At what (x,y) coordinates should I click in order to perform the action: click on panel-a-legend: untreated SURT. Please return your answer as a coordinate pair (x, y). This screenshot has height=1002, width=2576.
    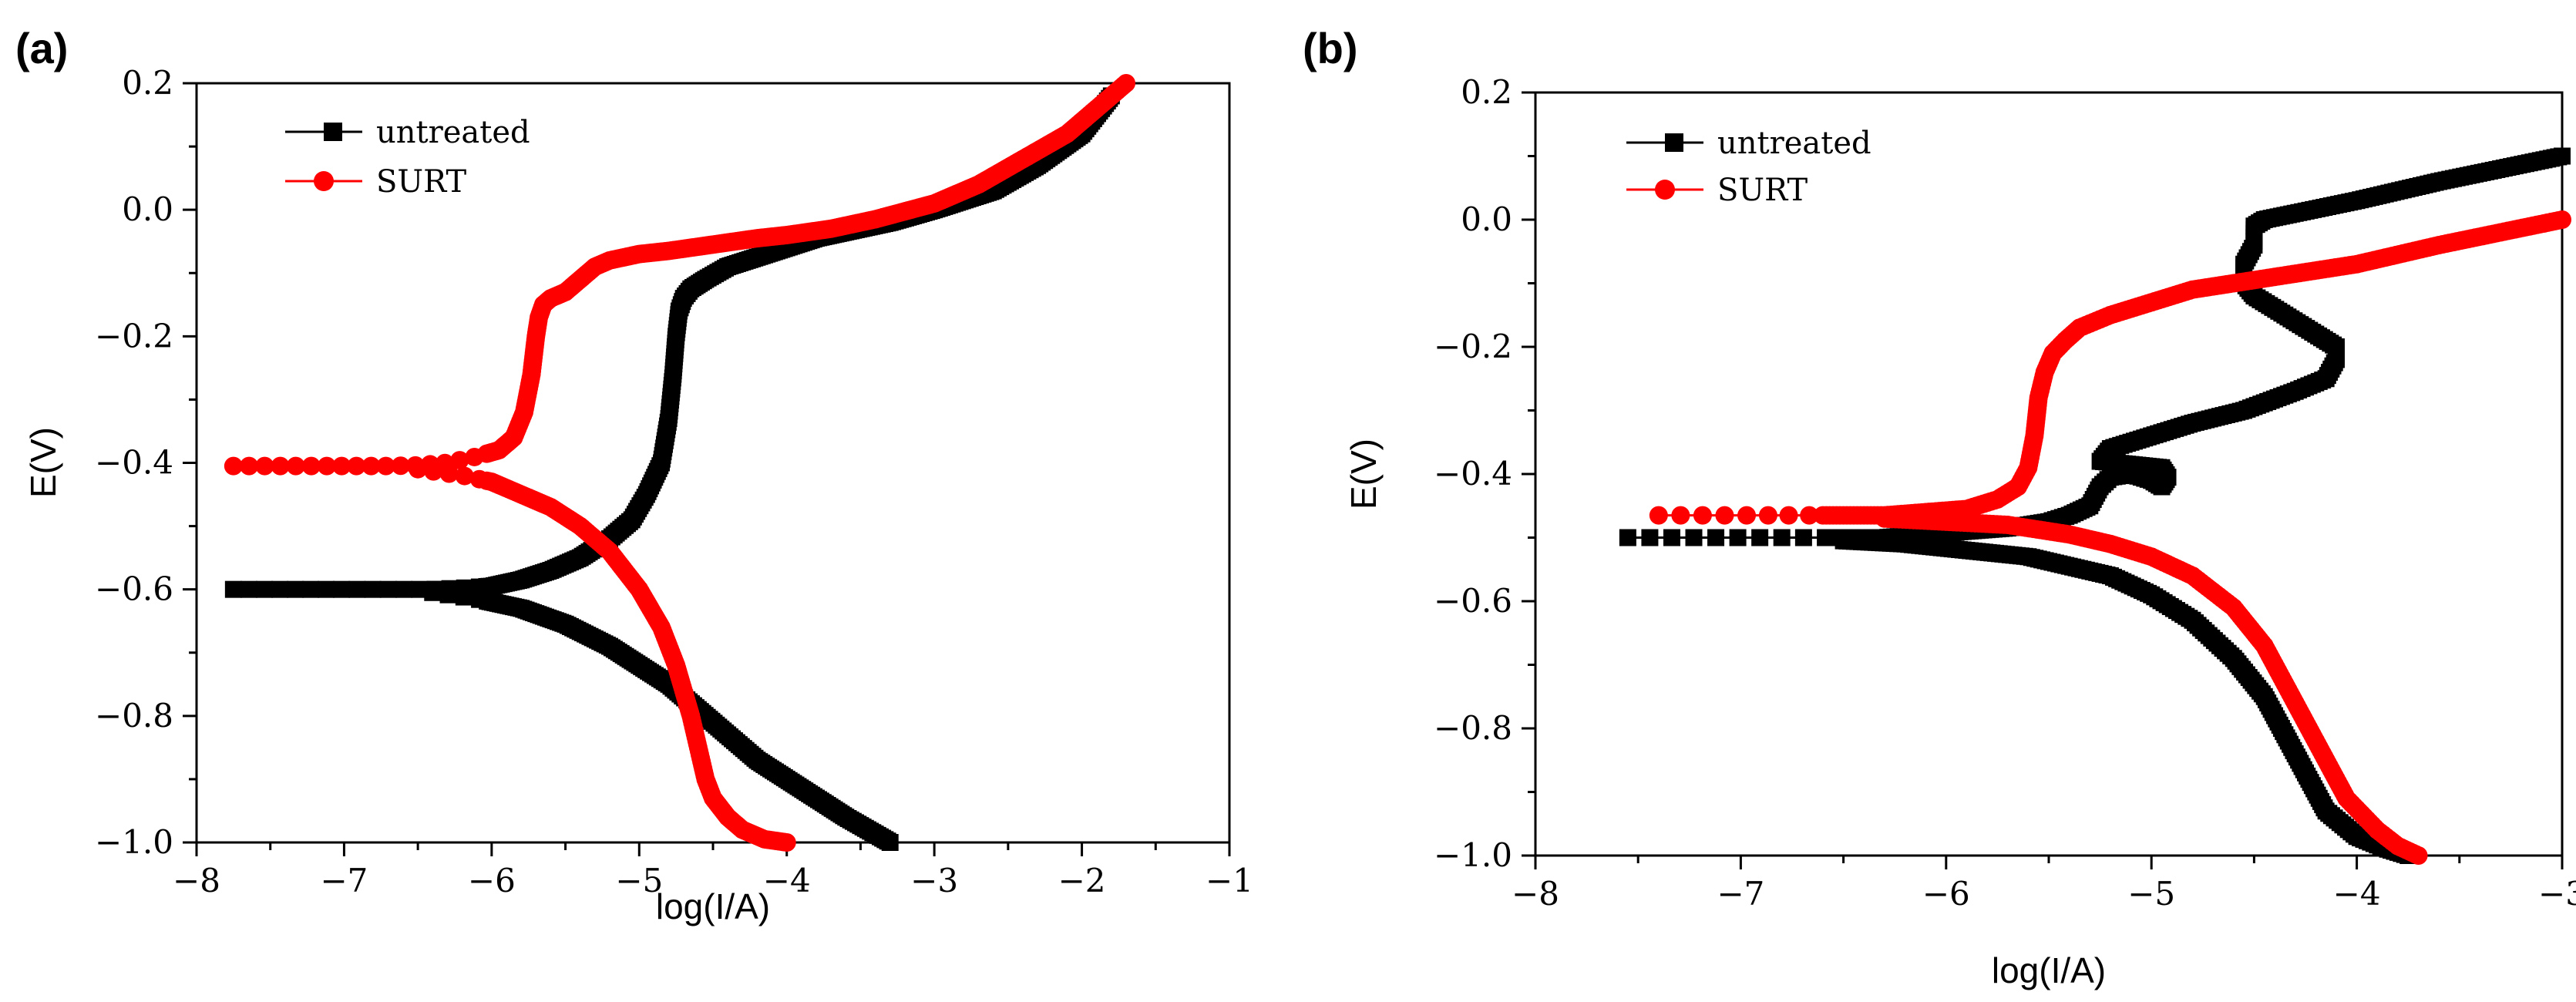
    Looking at the image, I should click on (407, 157).